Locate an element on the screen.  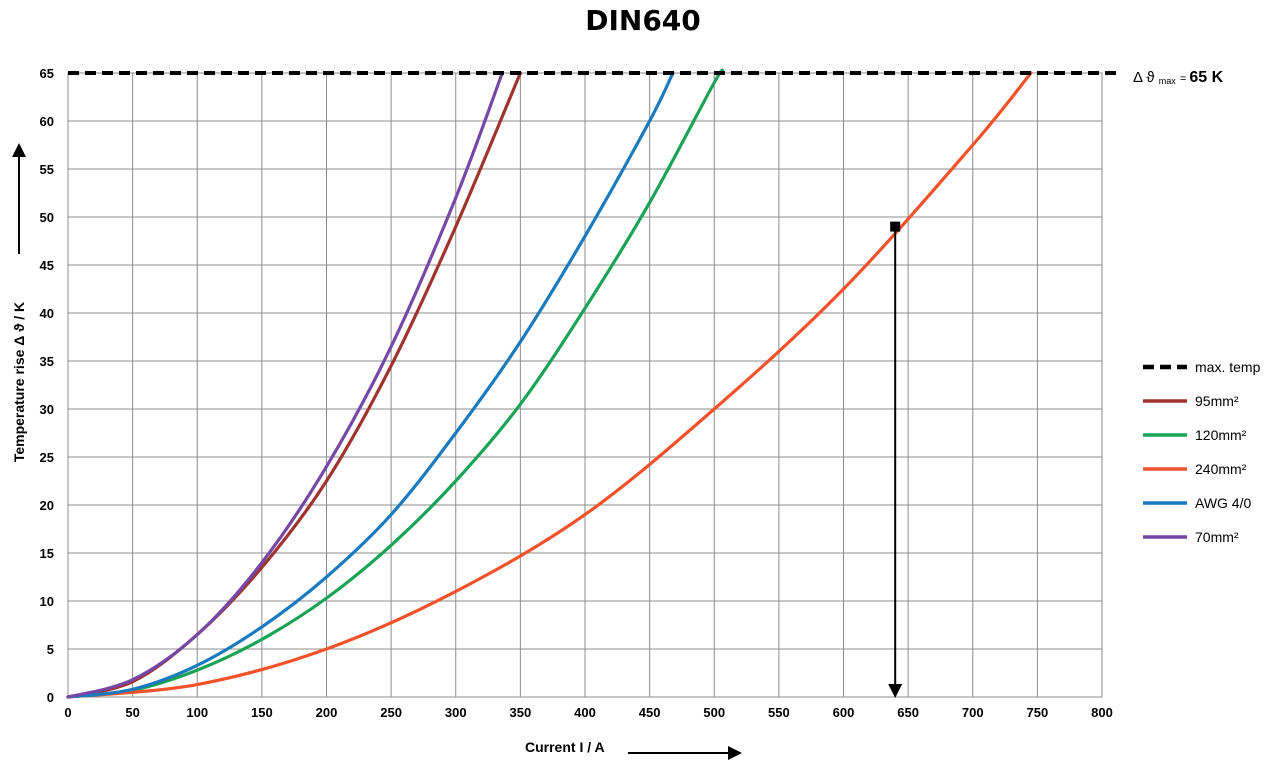
max-annotation-prefix: Δ ϑ is located at coordinates (1144, 77).